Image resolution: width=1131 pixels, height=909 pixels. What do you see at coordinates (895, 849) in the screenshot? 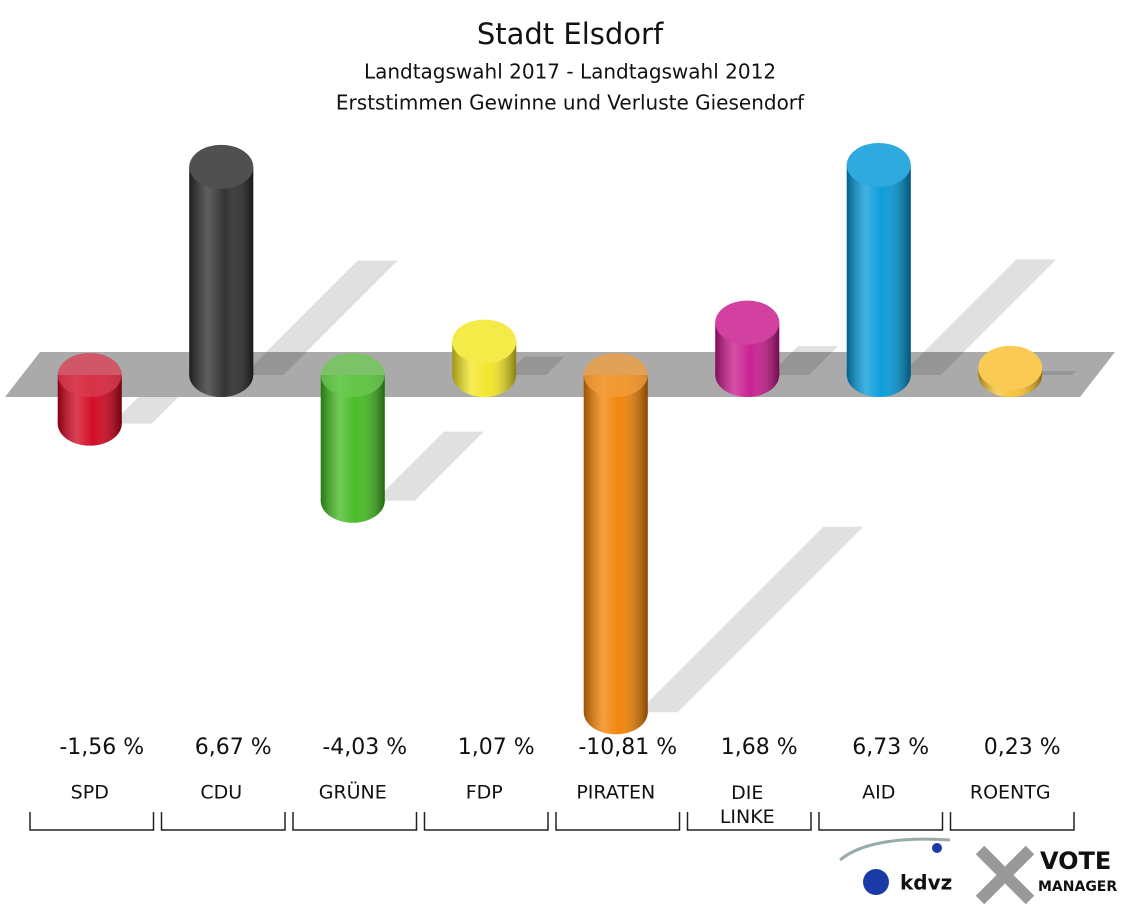
I see `logo-swoosh` at bounding box center [895, 849].